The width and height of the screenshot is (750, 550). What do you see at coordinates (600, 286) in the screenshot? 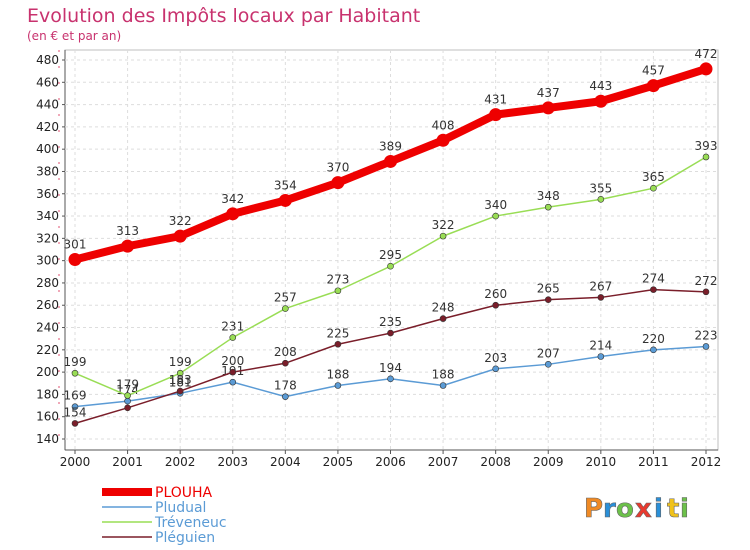
I see `data-label: 267` at bounding box center [600, 286].